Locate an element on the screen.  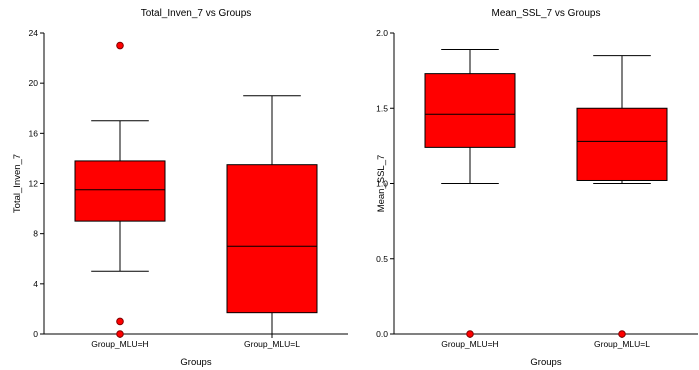
y-tick-label: 4 is located at coordinates (35, 284).